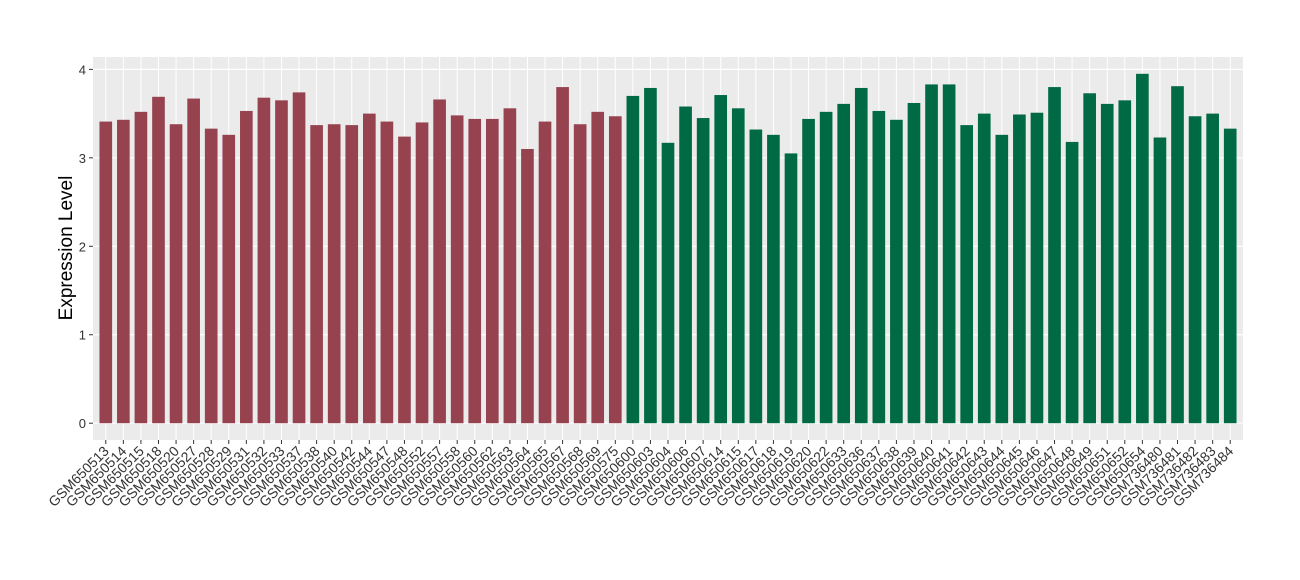  What do you see at coordinates (82, 158) in the screenshot?
I see `y-tick-label: 3` at bounding box center [82, 158].